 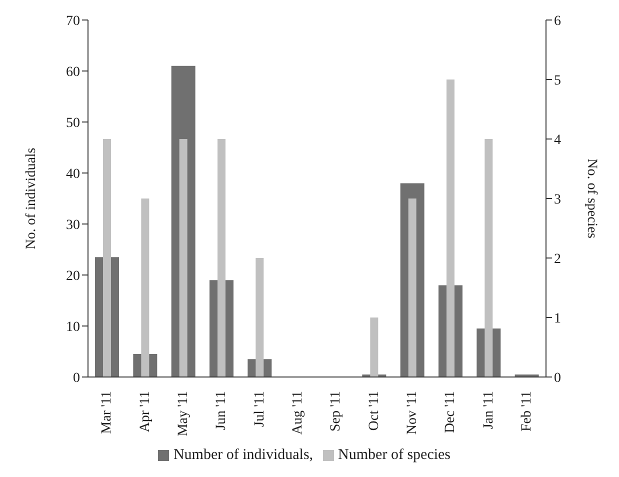 I want to click on y-tick-label: 30, so click(x=73, y=225).